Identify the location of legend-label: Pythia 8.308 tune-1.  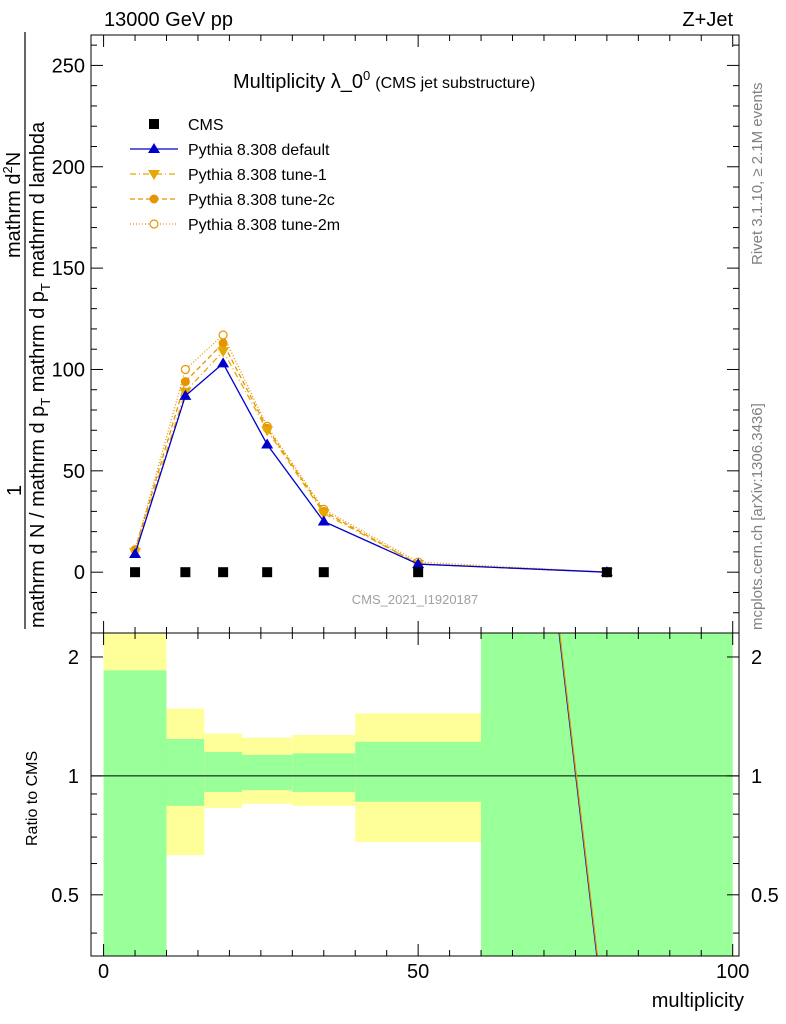
(257, 175).